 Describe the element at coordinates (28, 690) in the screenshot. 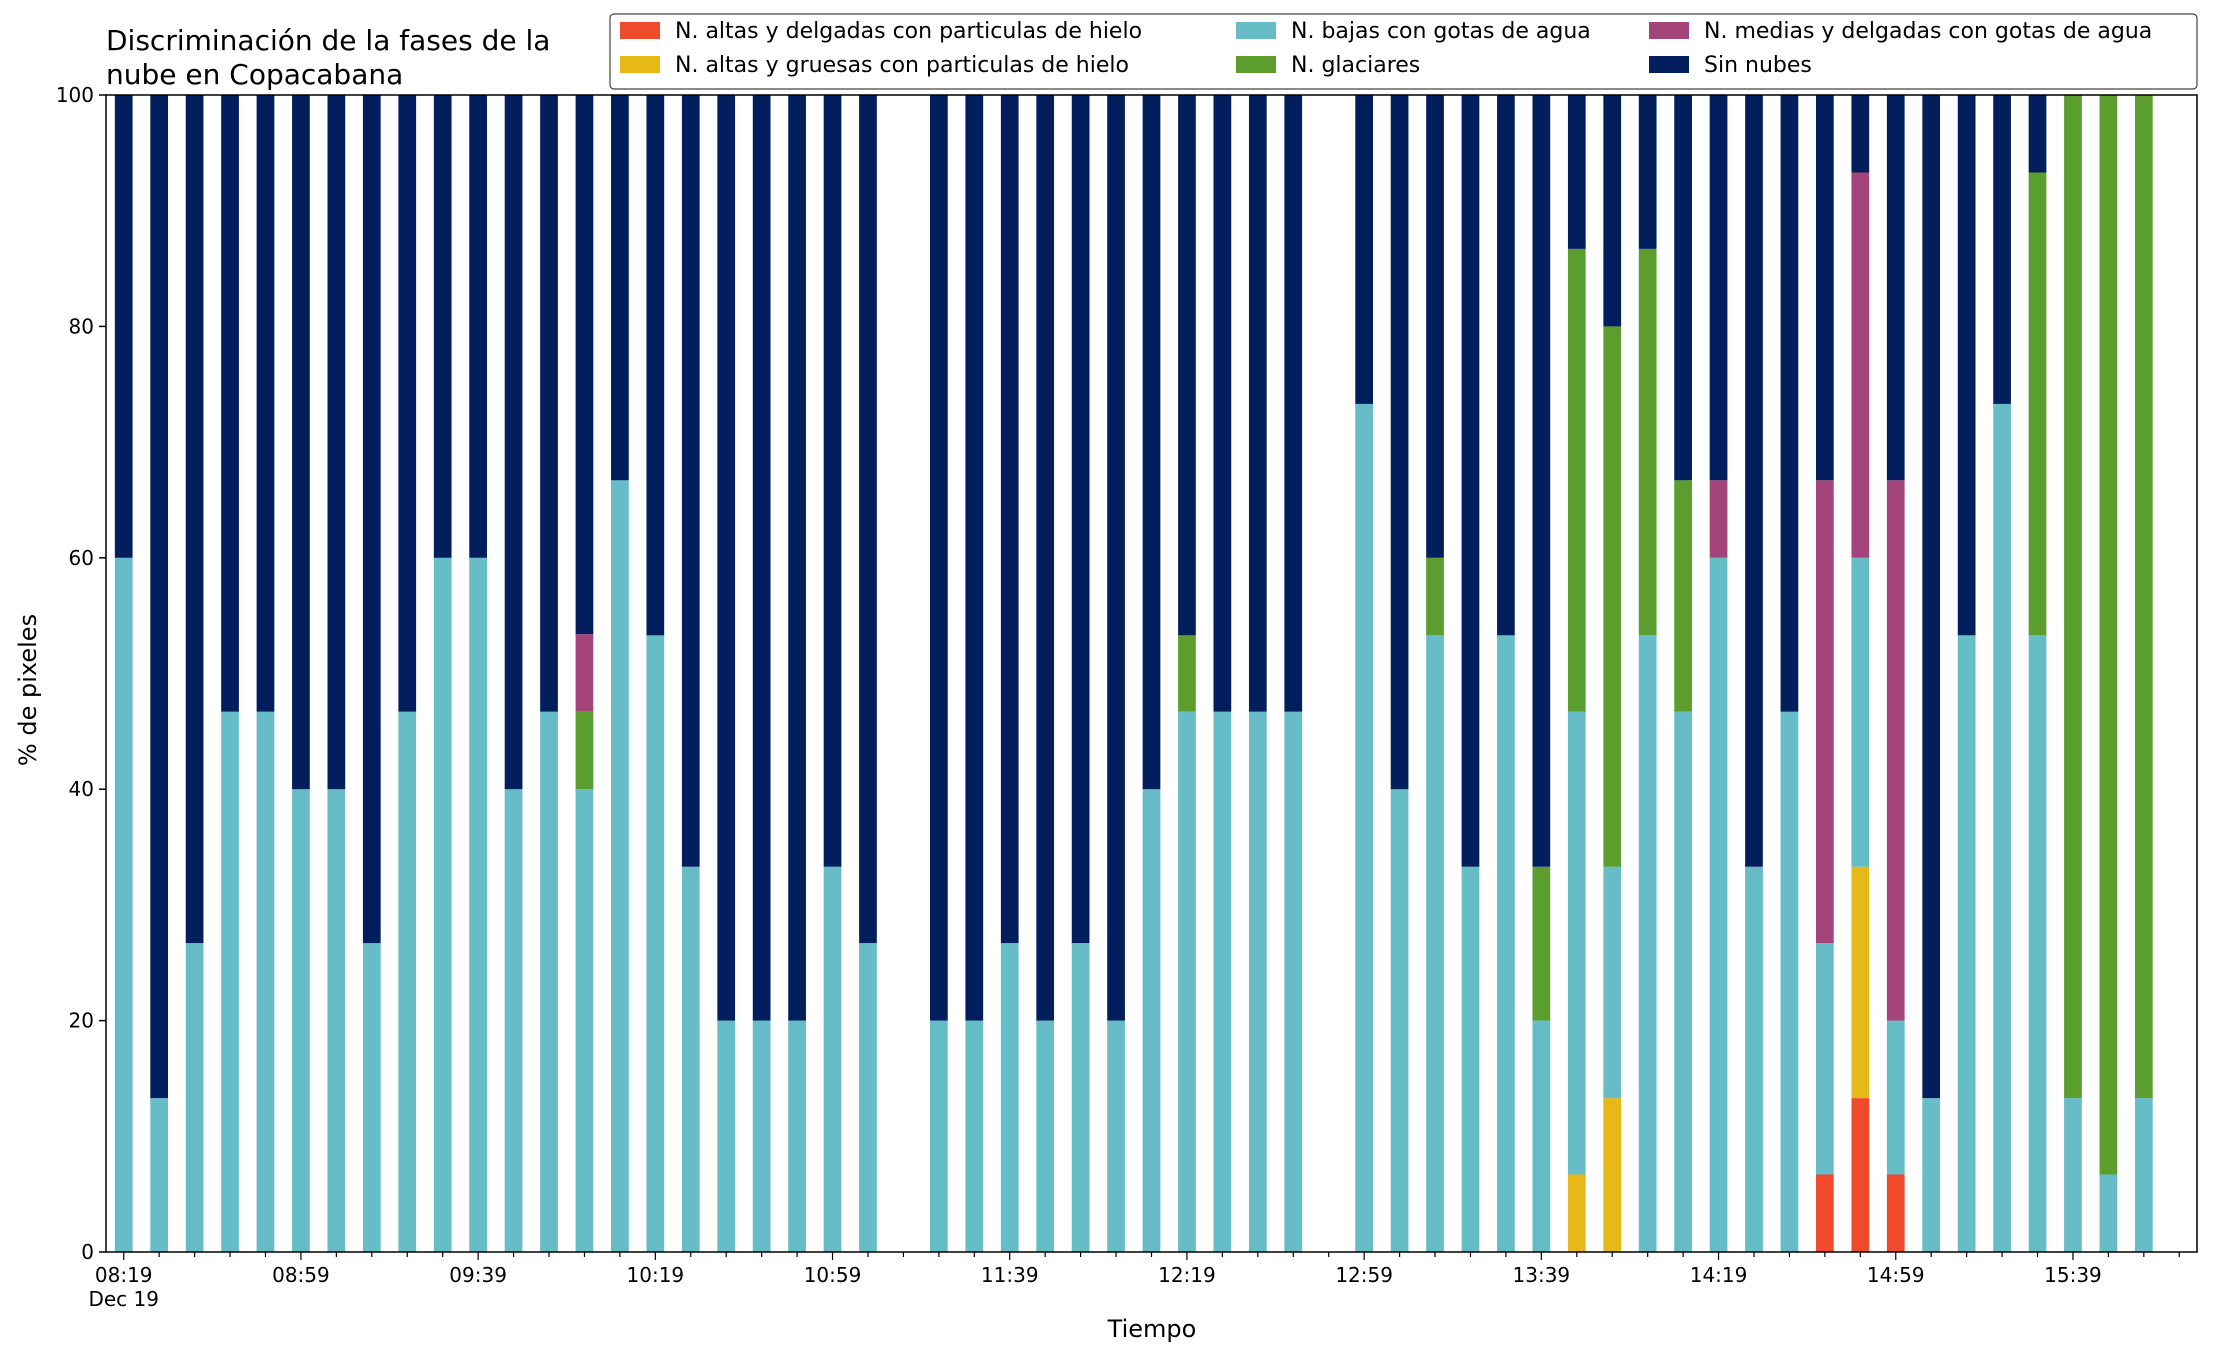

I see `y-axis-label: % de pixeles` at that location.